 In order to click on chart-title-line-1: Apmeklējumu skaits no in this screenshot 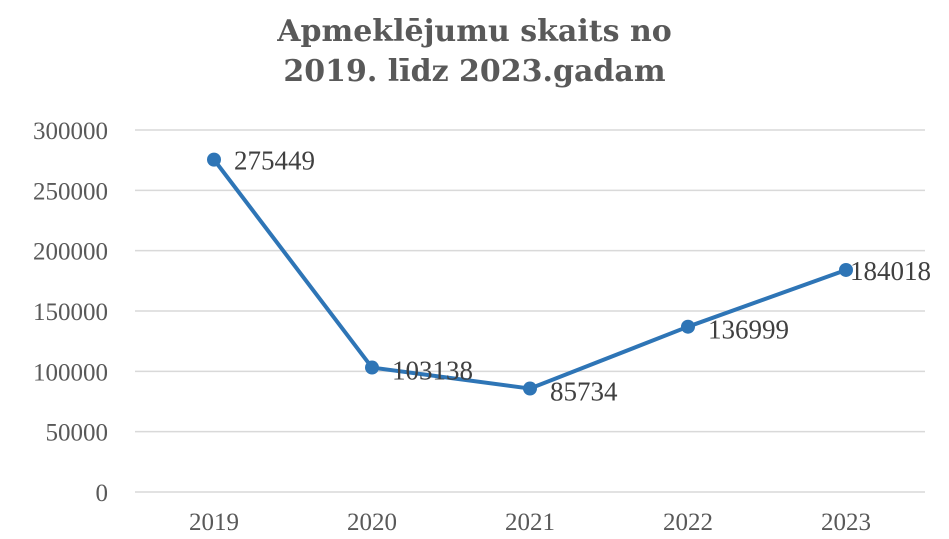, I will do `click(474, 31)`.